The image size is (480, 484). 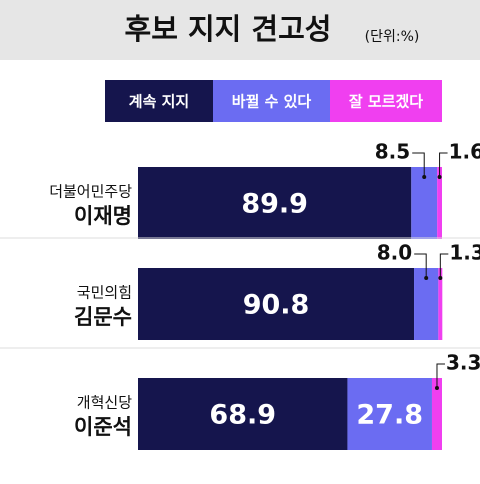 I want to click on legend-label: 바뀔 수 있다, so click(x=272, y=102).